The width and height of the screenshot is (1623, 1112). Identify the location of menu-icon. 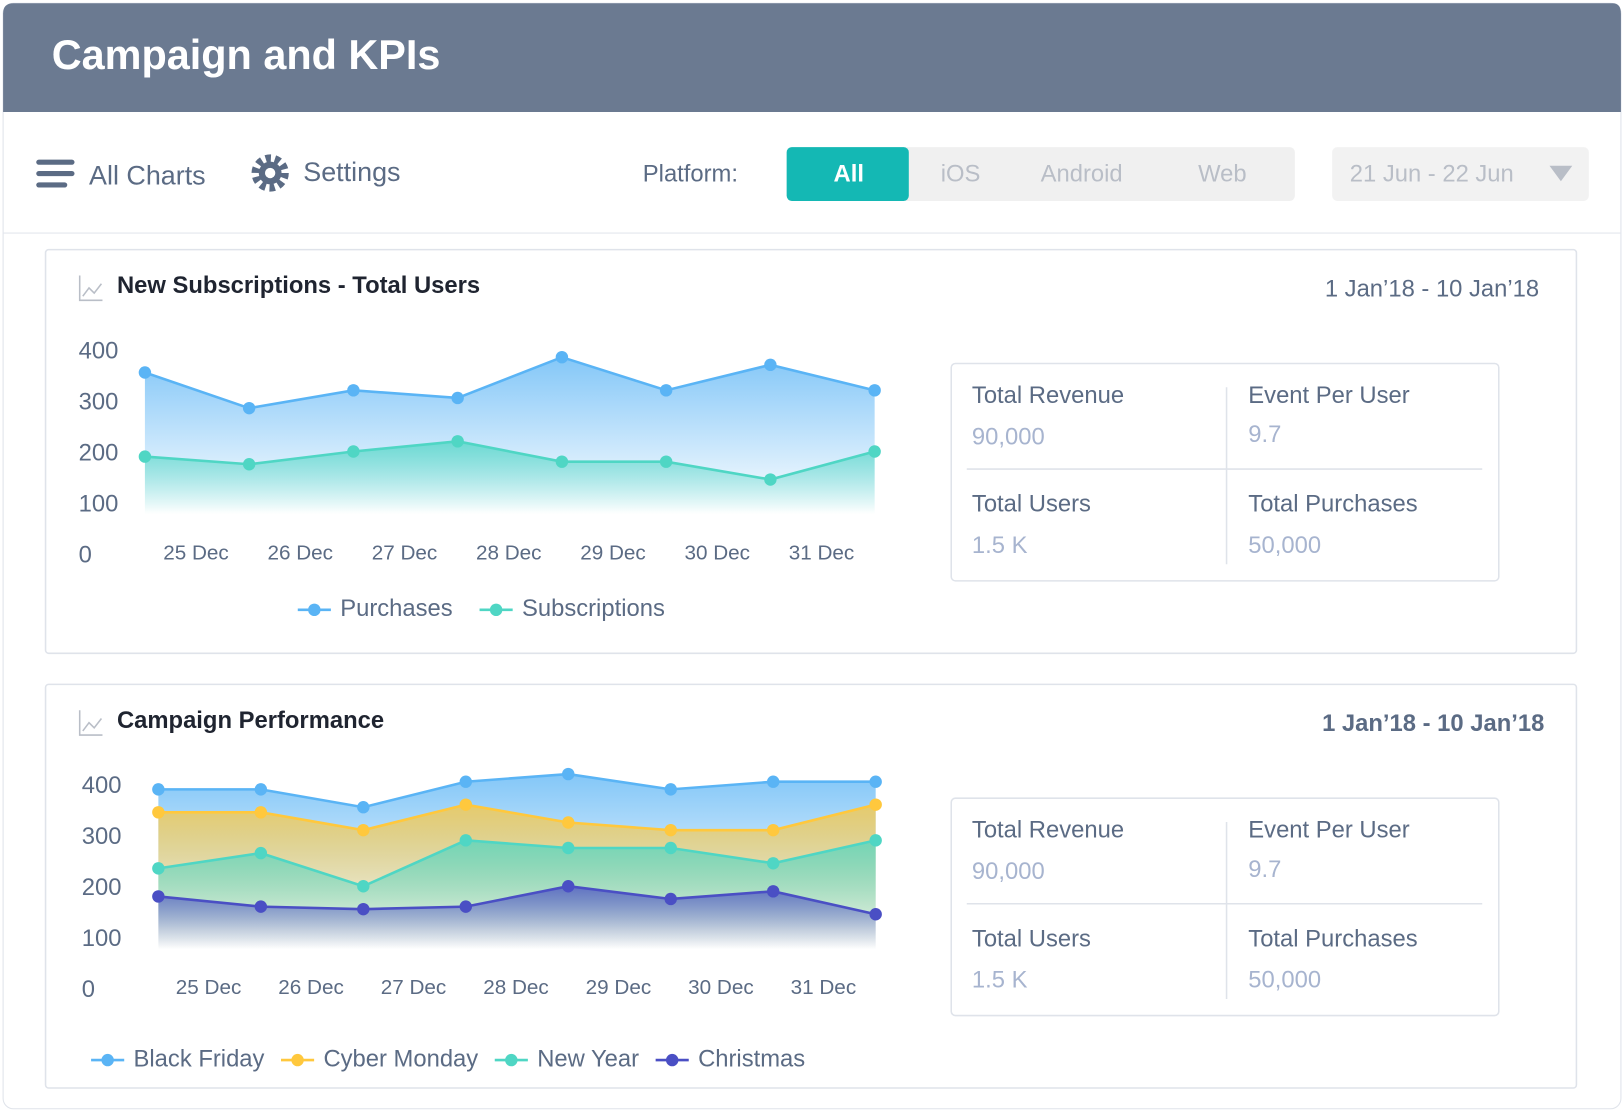
(55, 173).